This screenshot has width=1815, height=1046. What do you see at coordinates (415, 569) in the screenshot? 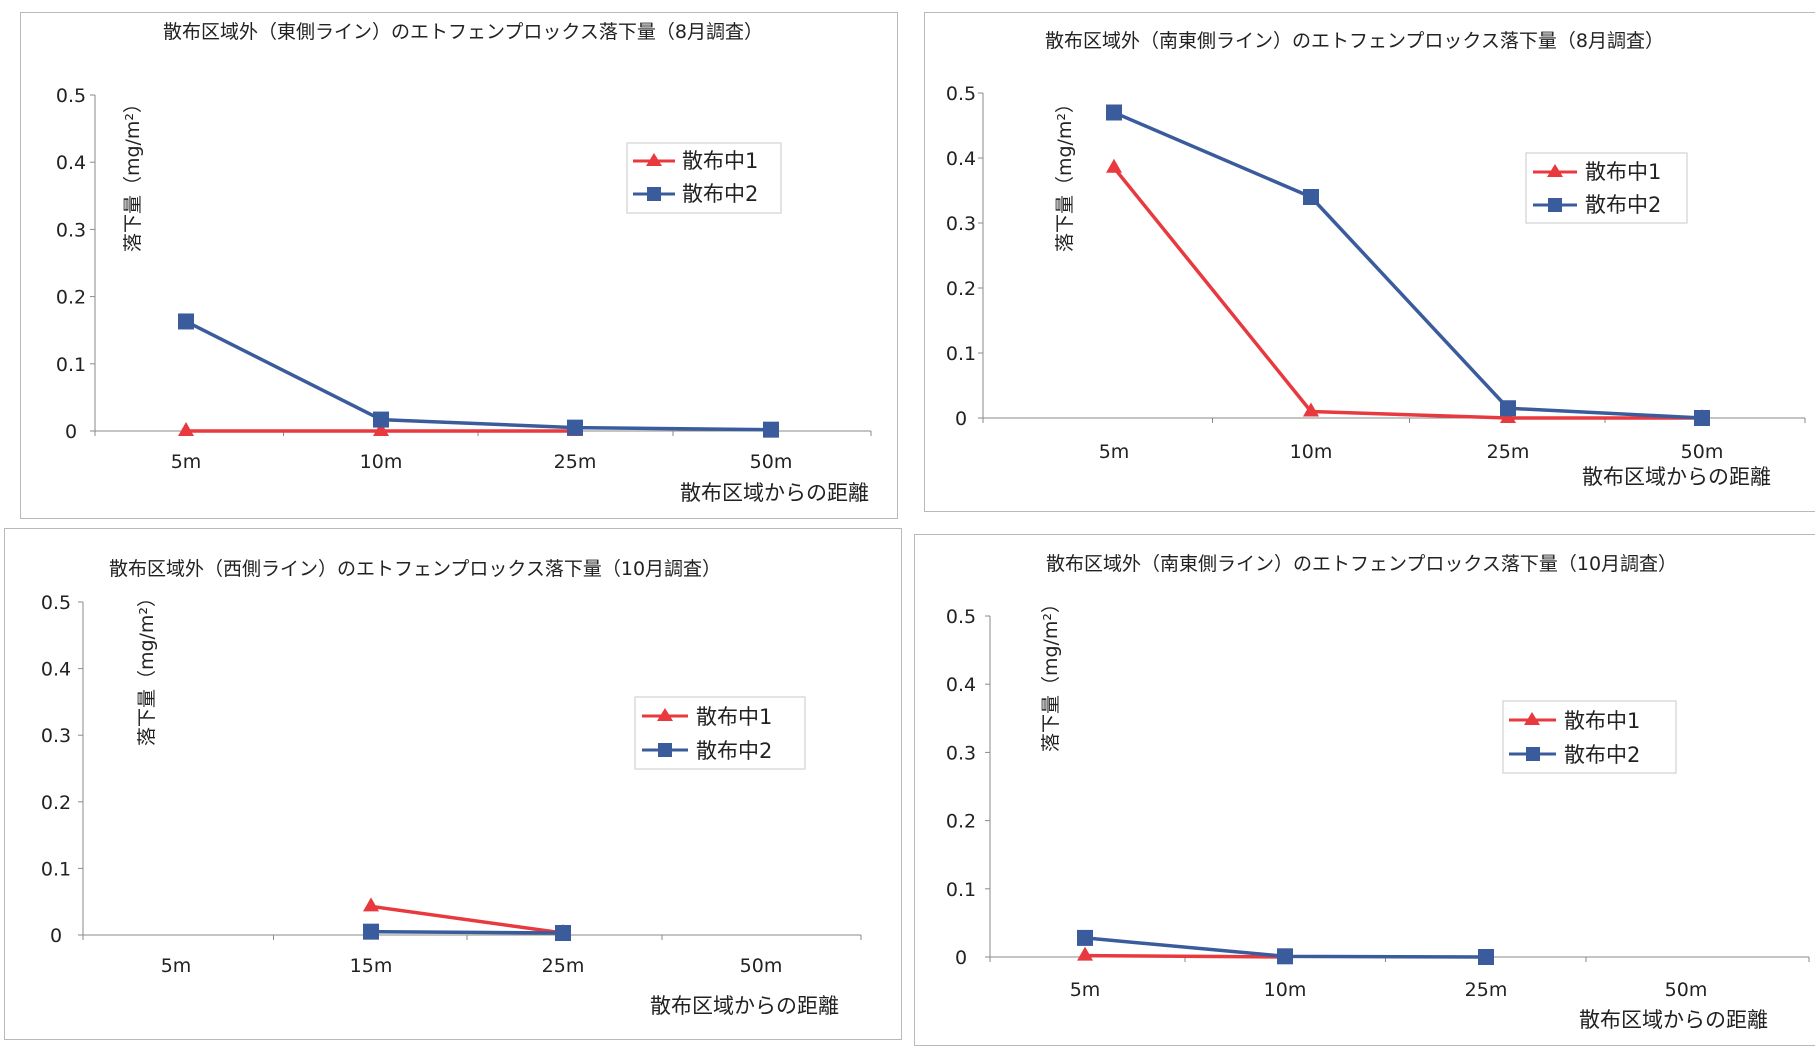
I see `chart-title: 散布区域外（西側ライン）のエトフェンプロックス落下量（10月調査）` at bounding box center [415, 569].